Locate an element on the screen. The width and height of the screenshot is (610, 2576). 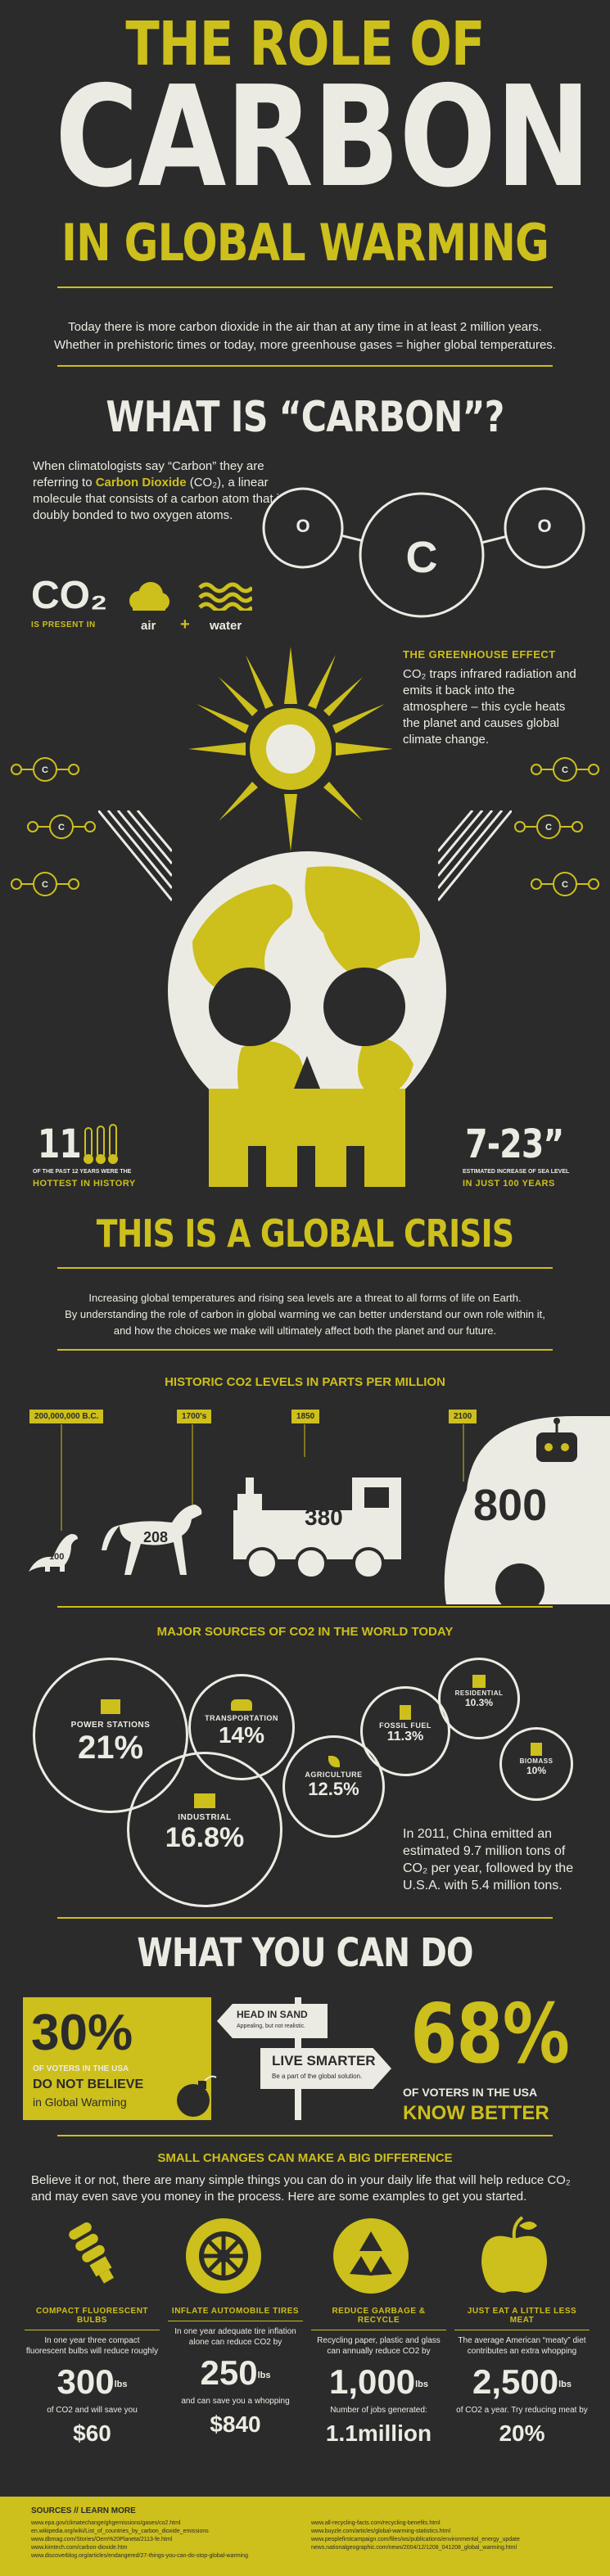
hottest-sub: OF THE PAST 12 YEARS WERE THE is located at coordinates (82, 1172).